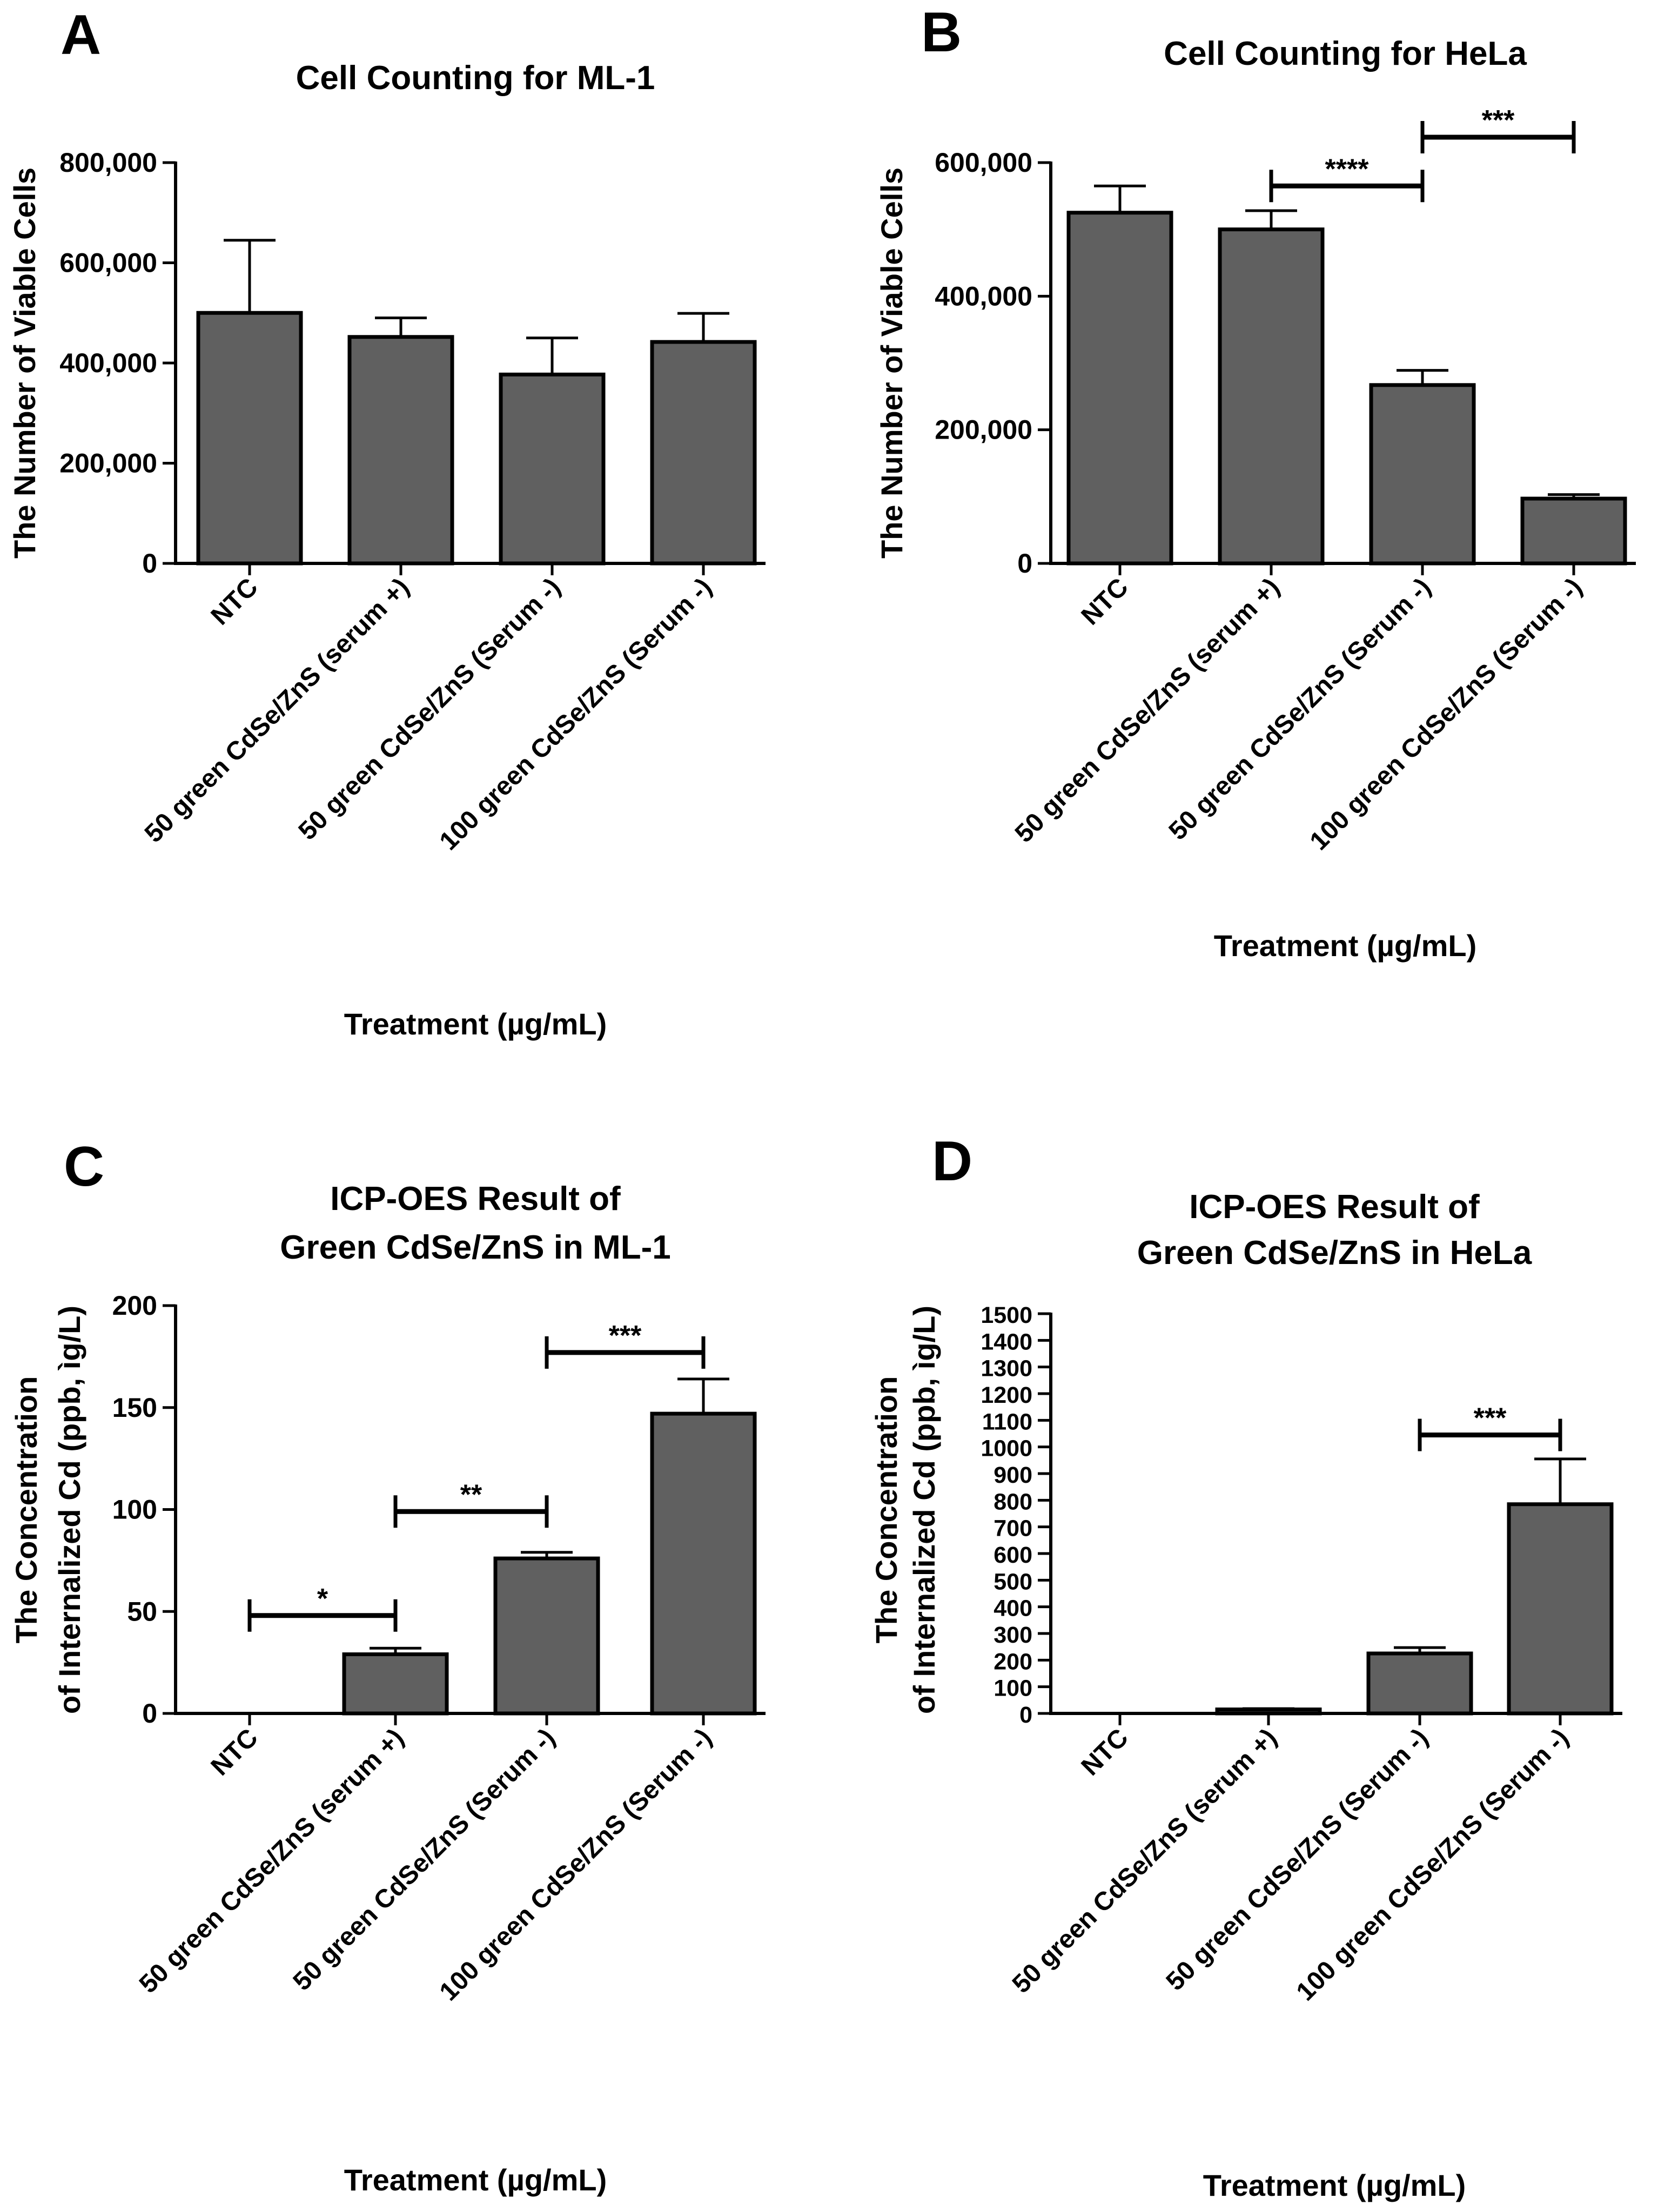 The width and height of the screenshot is (1658, 2212). I want to click on y-tick-label: 1200, so click(1006, 1395).